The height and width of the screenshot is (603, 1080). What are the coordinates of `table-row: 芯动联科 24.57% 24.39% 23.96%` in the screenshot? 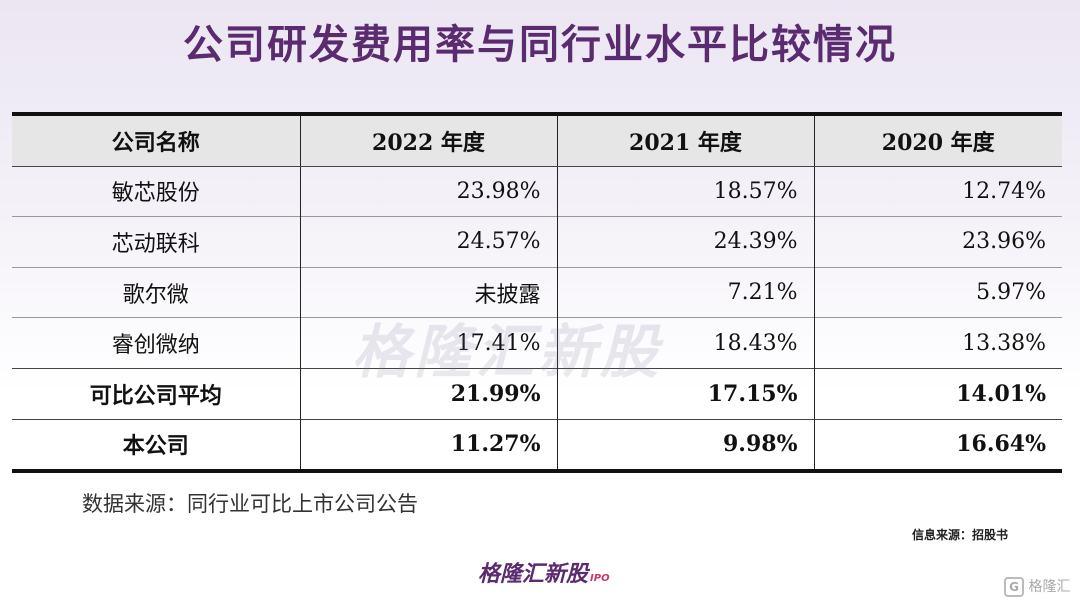 It's located at (537, 242).